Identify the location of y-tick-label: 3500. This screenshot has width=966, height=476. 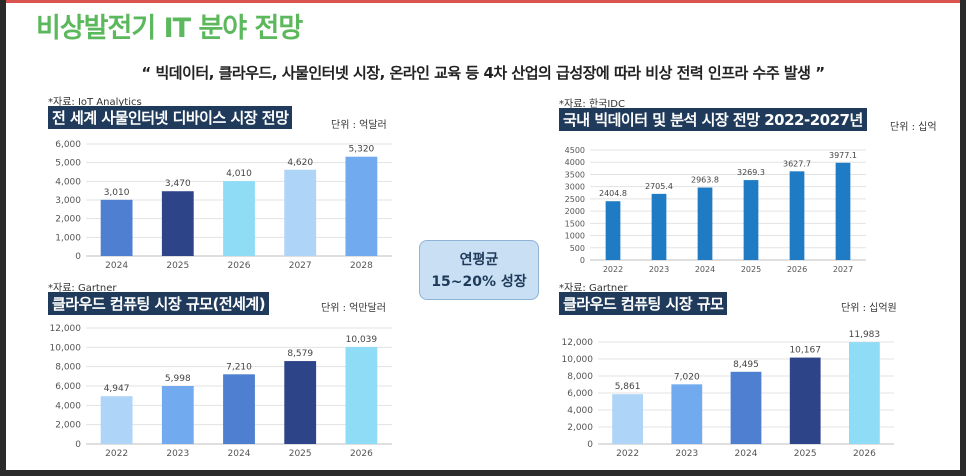
(575, 174).